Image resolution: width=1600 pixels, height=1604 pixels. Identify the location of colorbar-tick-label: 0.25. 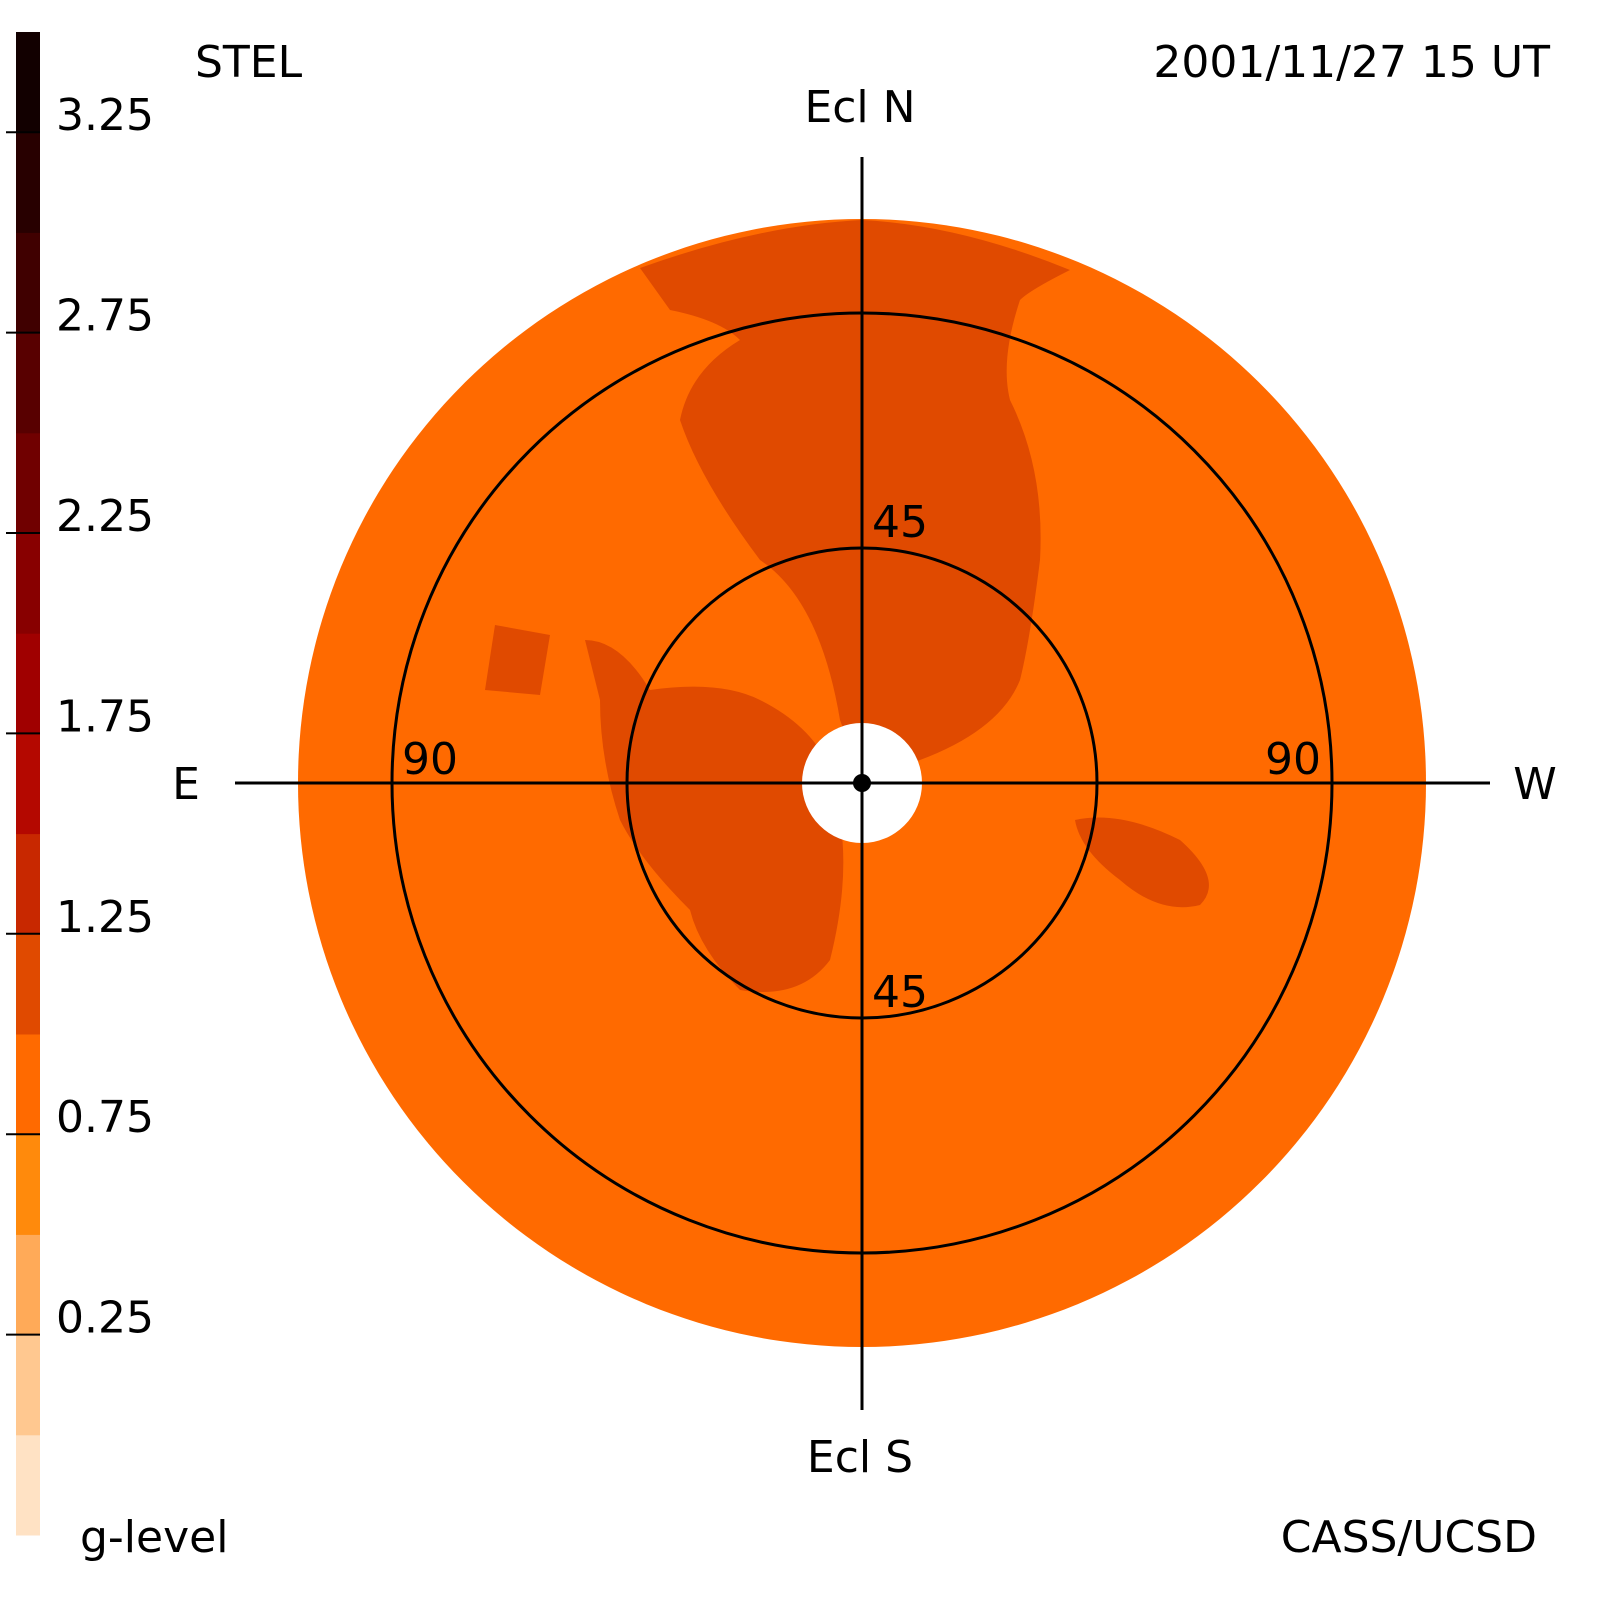
(105, 1318).